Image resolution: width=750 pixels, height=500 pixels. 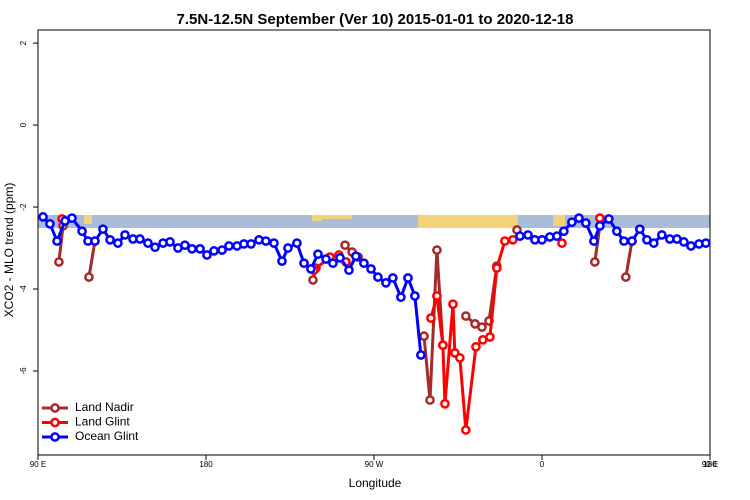 I want to click on legend-label: Land Nadir, so click(x=104, y=407).